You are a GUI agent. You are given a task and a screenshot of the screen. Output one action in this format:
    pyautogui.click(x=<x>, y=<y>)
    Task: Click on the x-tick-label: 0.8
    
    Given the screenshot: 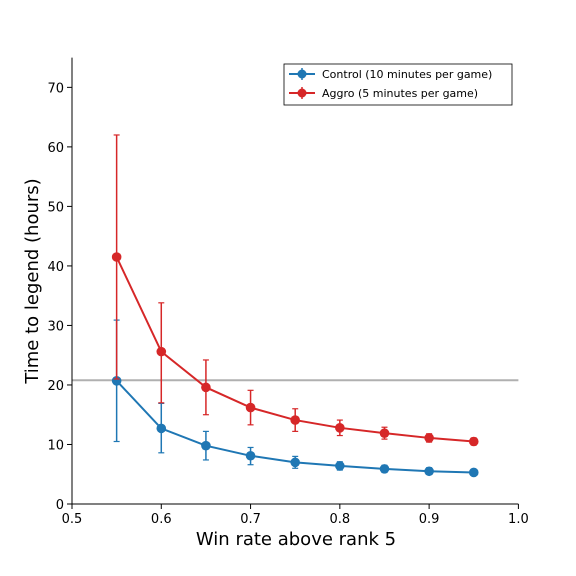 What is the action you would take?
    pyautogui.click(x=339, y=519)
    